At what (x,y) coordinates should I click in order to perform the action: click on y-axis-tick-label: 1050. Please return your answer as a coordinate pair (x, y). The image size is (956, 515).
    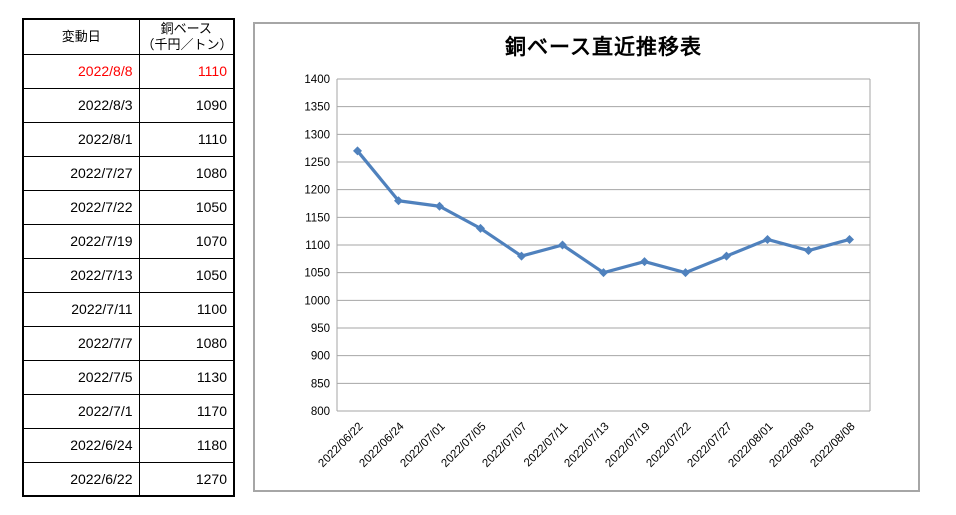
    Looking at the image, I should click on (317, 274).